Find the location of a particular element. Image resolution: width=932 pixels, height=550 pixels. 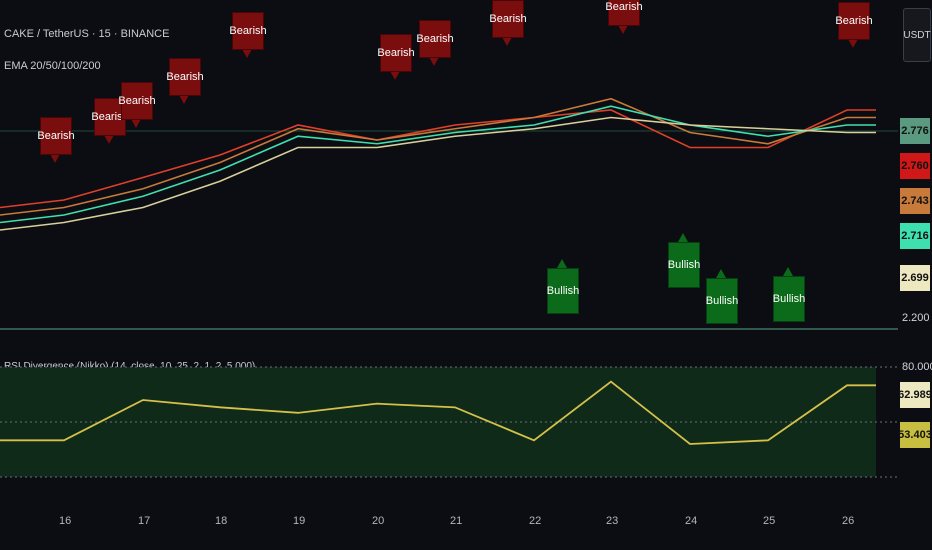

price-label: 2.743 is located at coordinates (915, 201).